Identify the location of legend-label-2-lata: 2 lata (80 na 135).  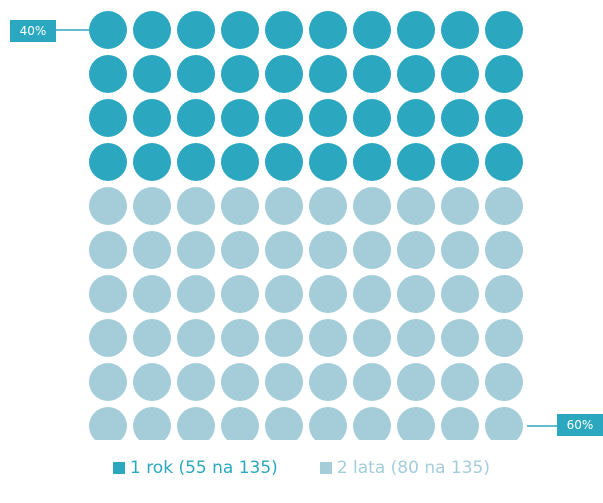
(413, 468).